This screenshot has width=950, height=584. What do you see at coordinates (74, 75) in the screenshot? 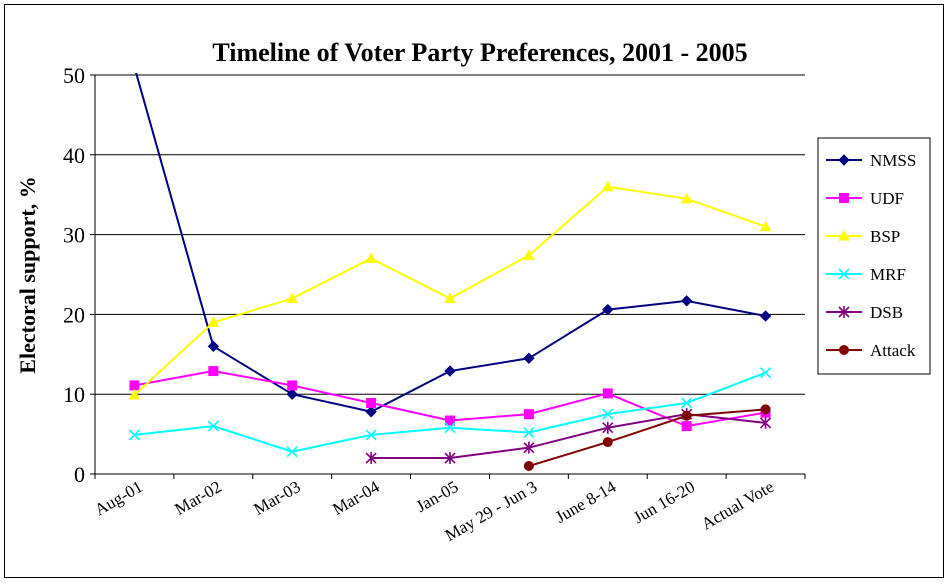
I see `y-tick-label: 50` at bounding box center [74, 75].